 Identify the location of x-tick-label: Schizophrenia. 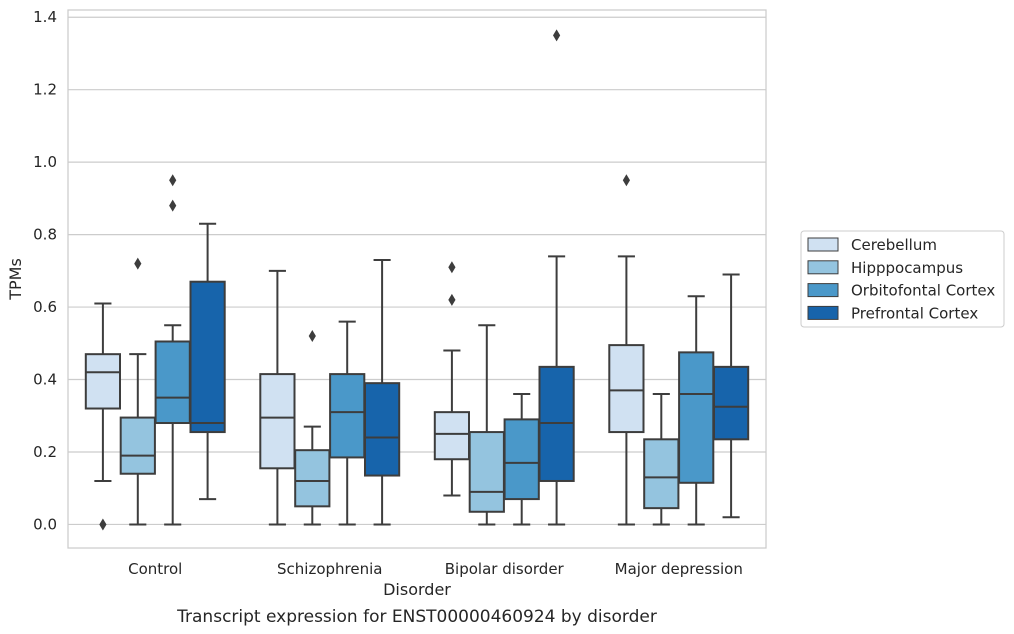
(329, 569).